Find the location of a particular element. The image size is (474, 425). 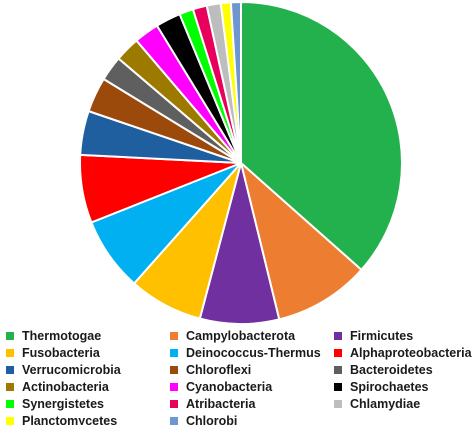

legend-item-firmicutes: Firmicutes is located at coordinates (373, 336).